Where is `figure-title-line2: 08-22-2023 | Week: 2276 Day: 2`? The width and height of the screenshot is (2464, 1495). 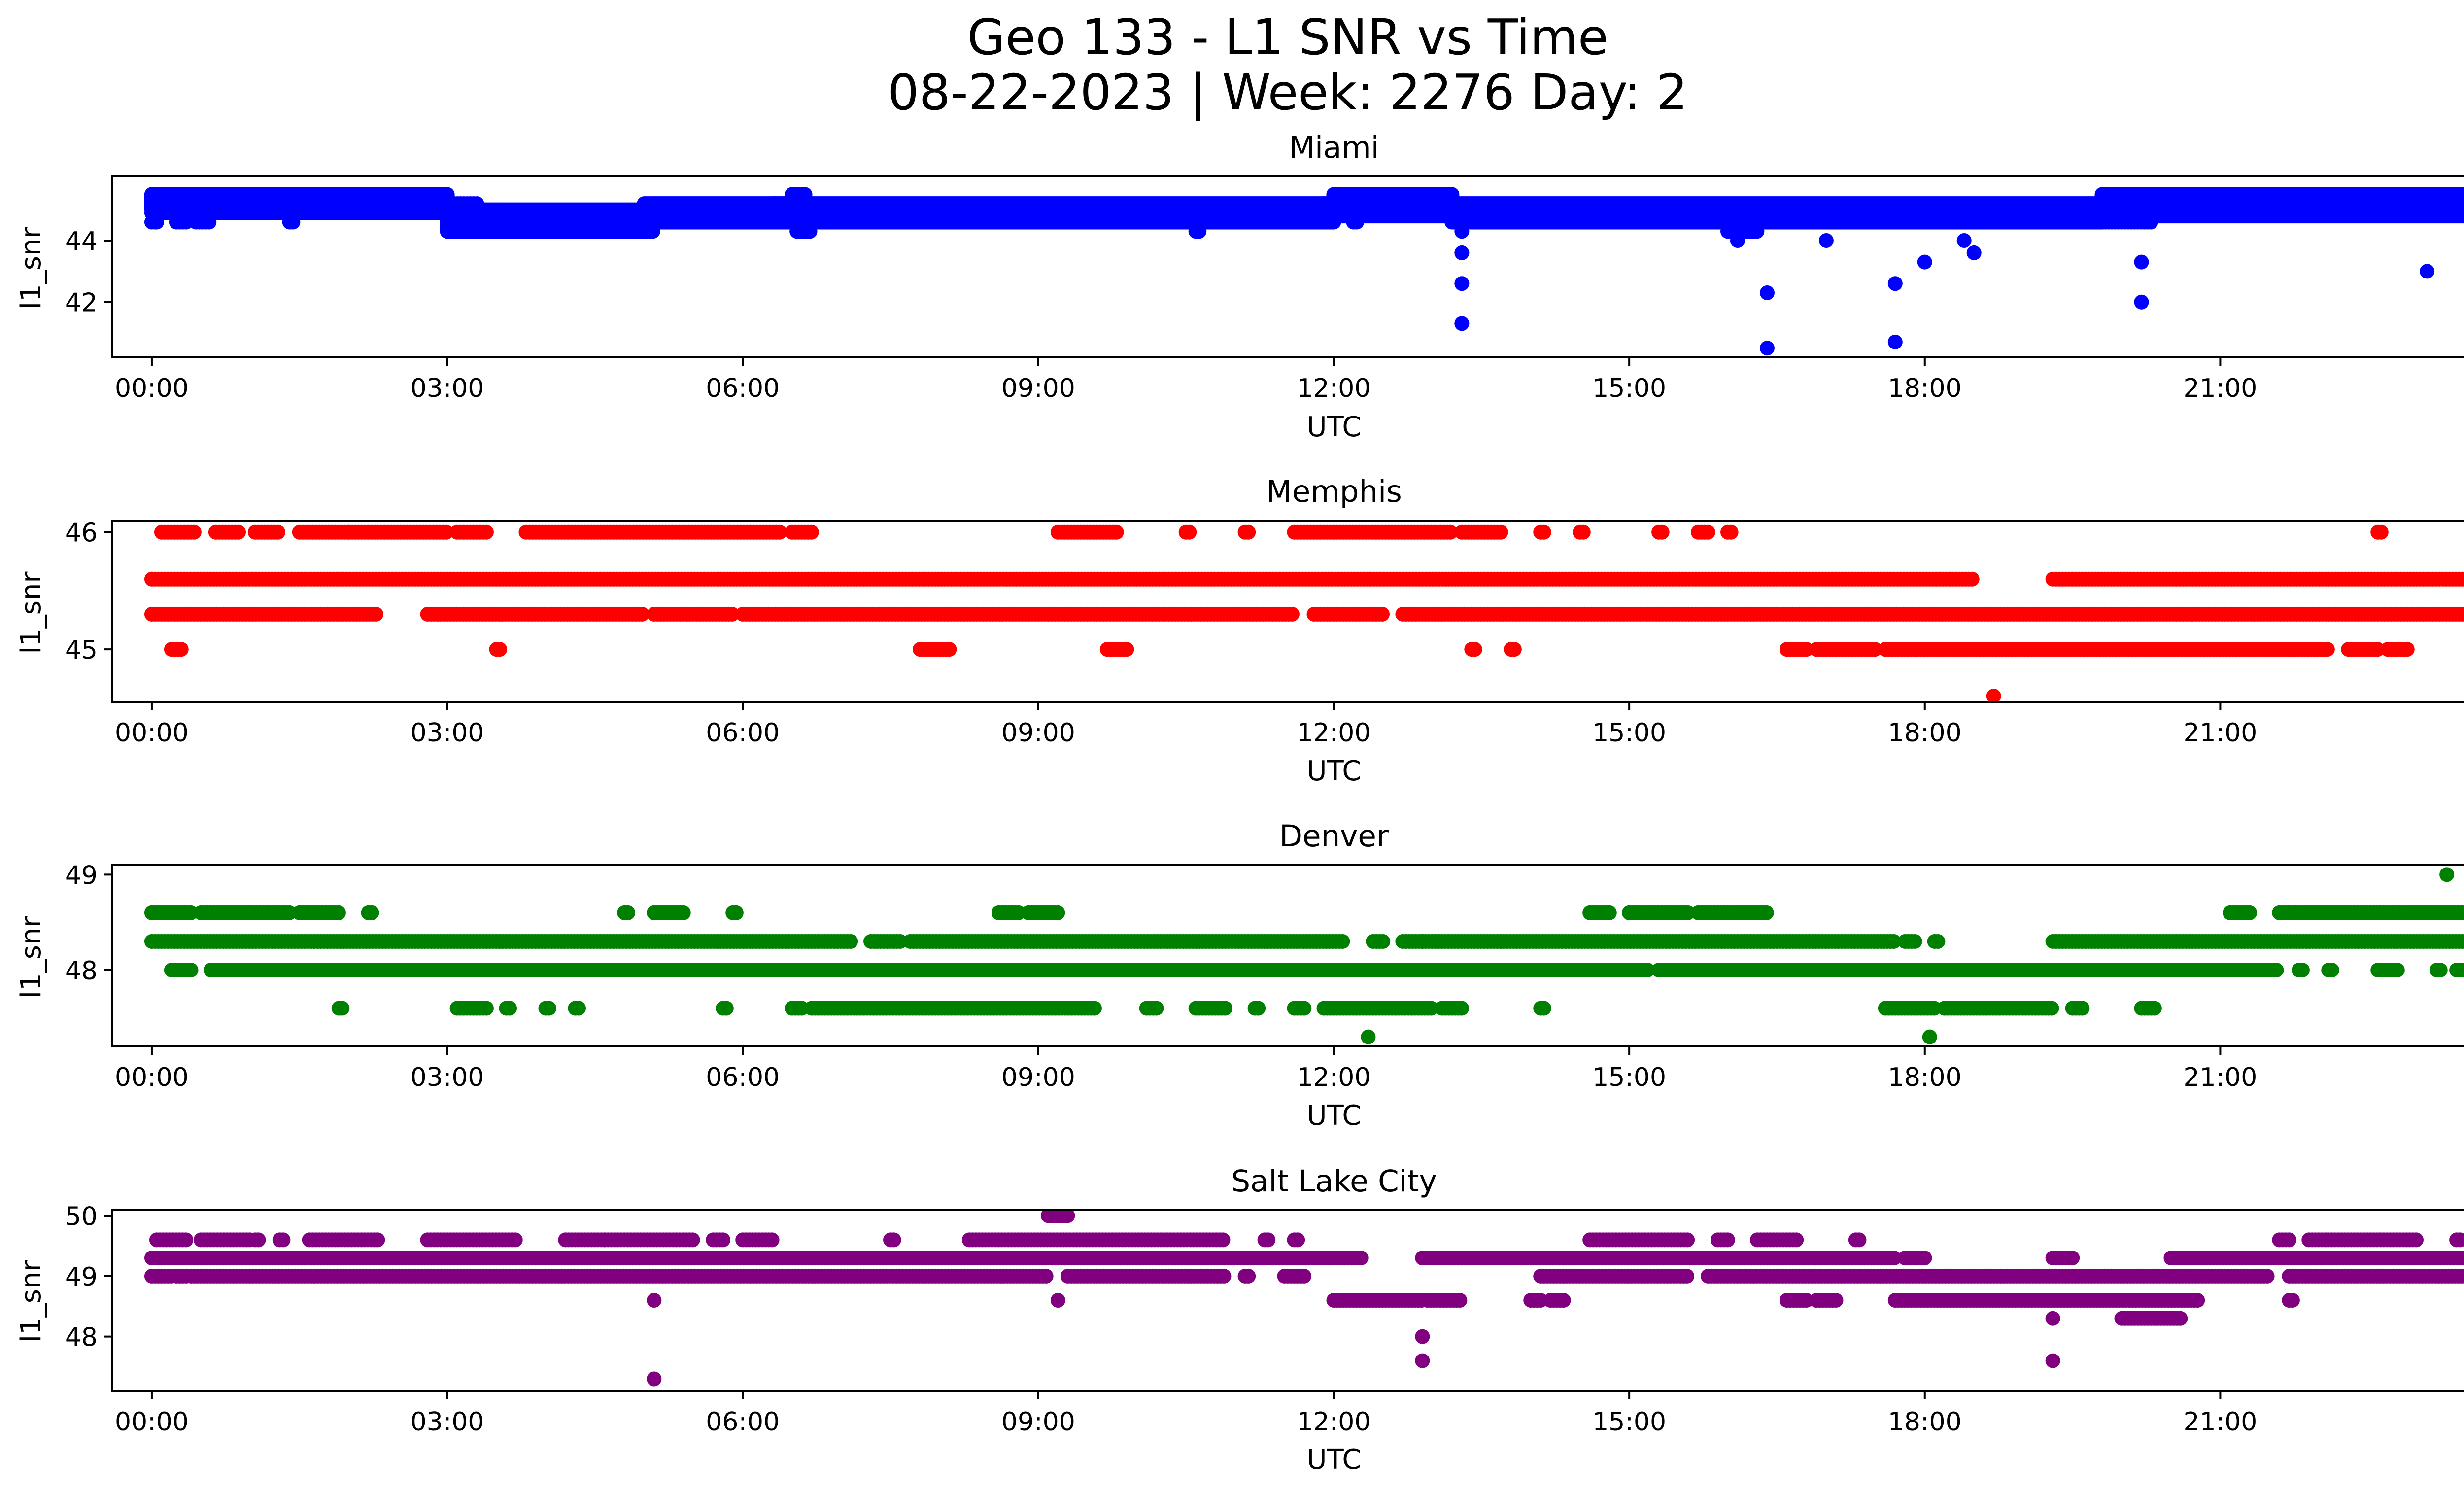
figure-title-line2: 08-22-2023 | Week: 2276 Day: 2 is located at coordinates (1287, 92).